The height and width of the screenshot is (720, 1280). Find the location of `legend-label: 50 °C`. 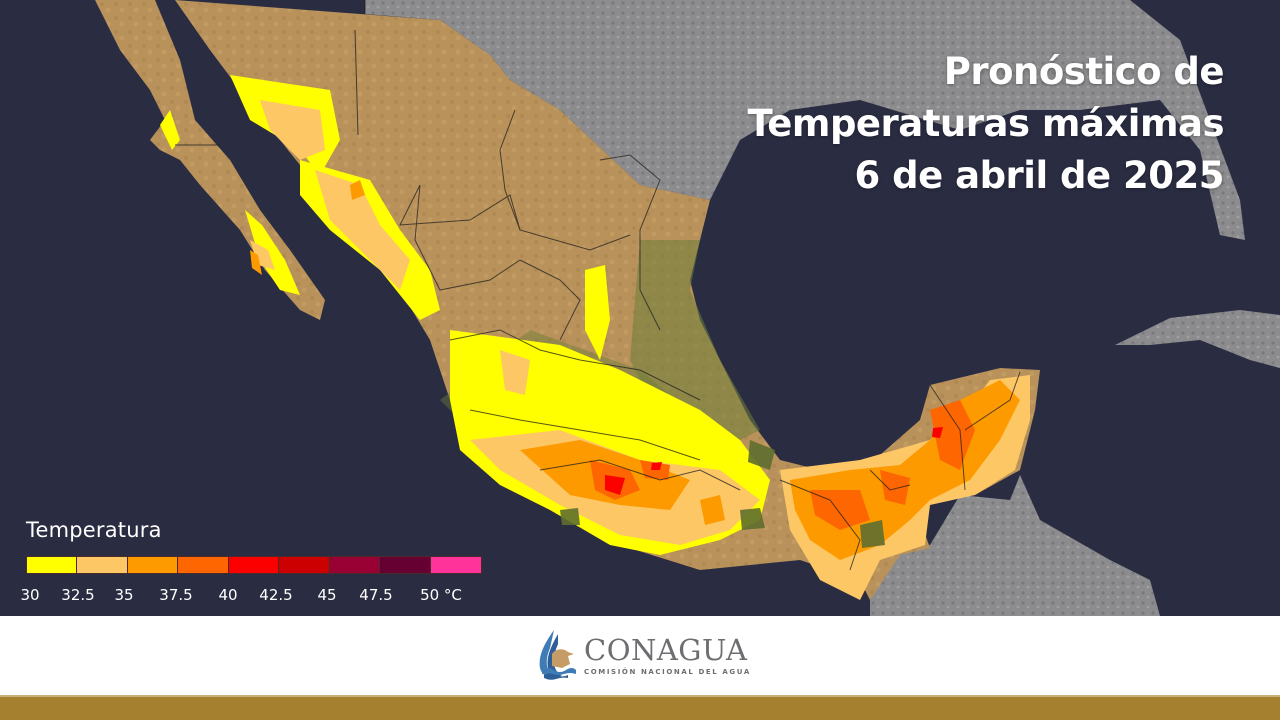

legend-label: 50 °C is located at coordinates (441, 595).